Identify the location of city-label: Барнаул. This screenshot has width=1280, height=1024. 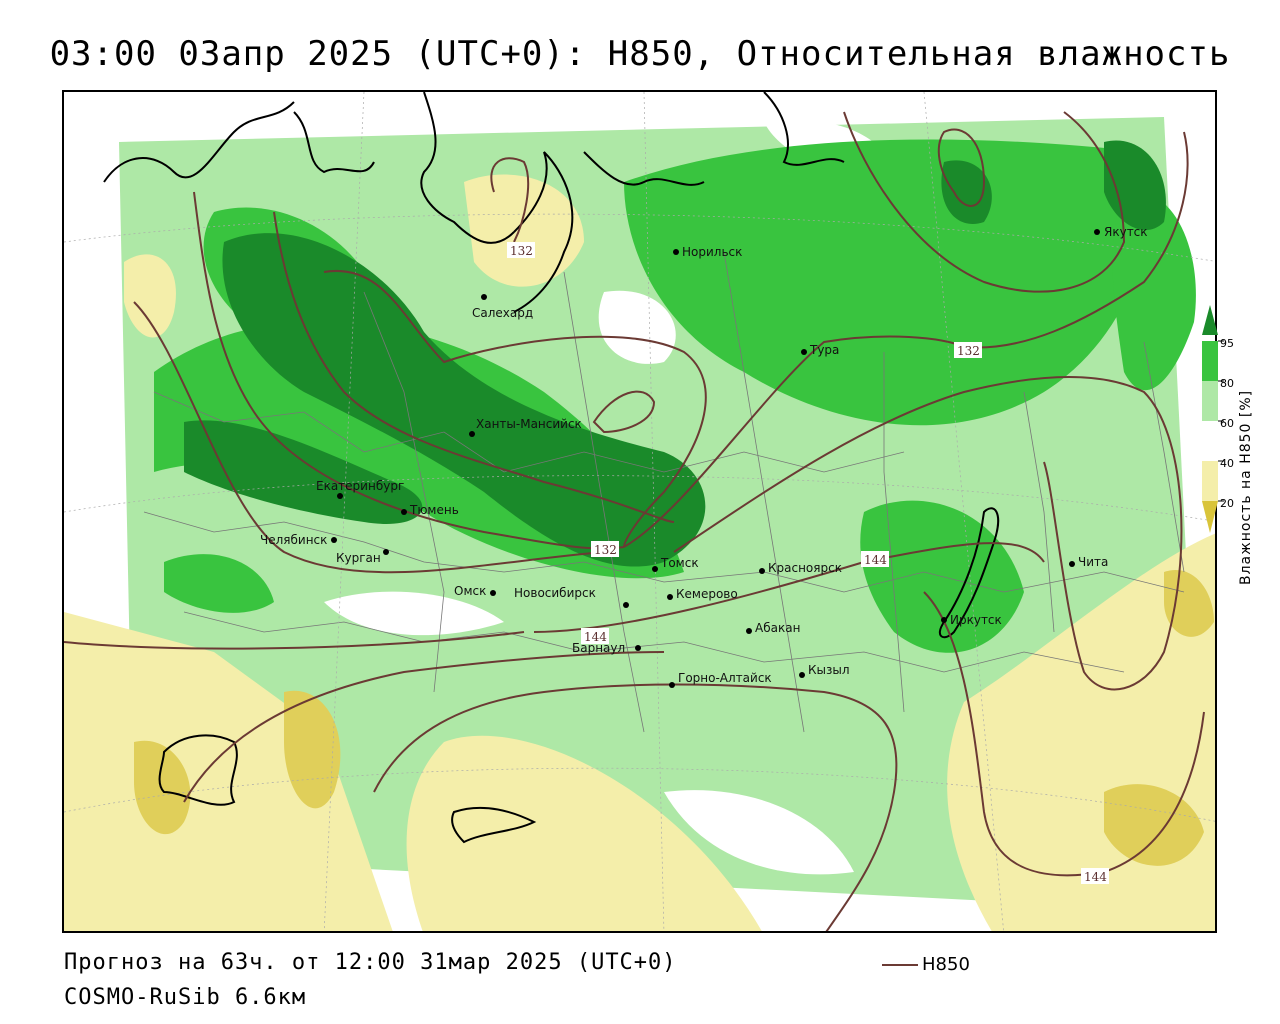
(598, 648).